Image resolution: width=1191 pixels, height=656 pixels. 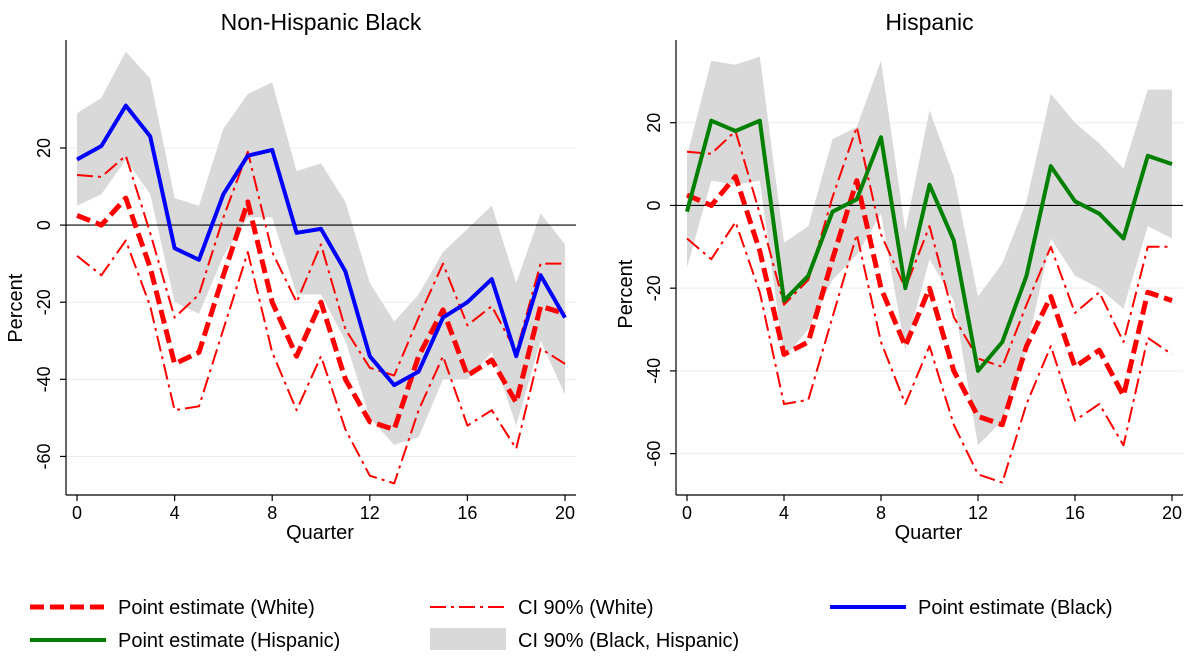 I want to click on legend-item-ci-90-black-hispanic: CI 90% (Black, Hispanic), so click(x=584, y=640).